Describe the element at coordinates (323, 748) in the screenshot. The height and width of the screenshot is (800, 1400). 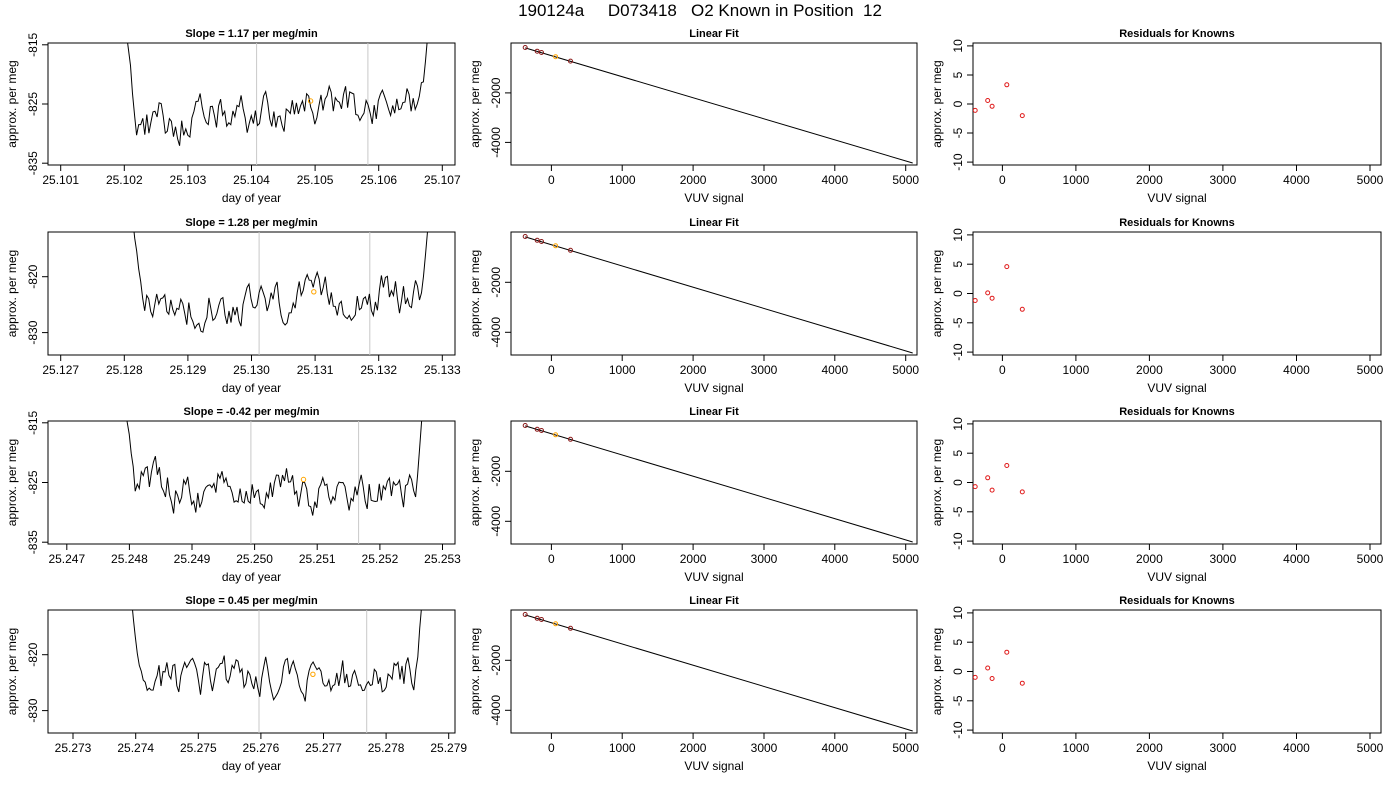
I see `x-tick-label: 25.277` at that location.